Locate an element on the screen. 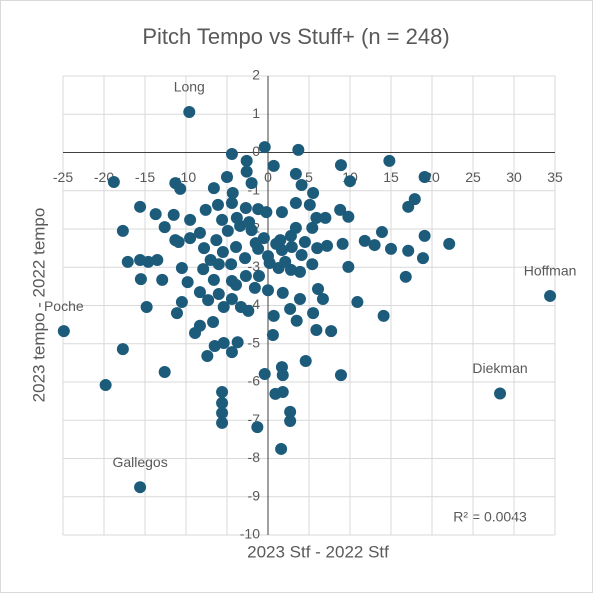 This screenshot has height=593, width=593. point-label: Diekman is located at coordinates (499, 368).